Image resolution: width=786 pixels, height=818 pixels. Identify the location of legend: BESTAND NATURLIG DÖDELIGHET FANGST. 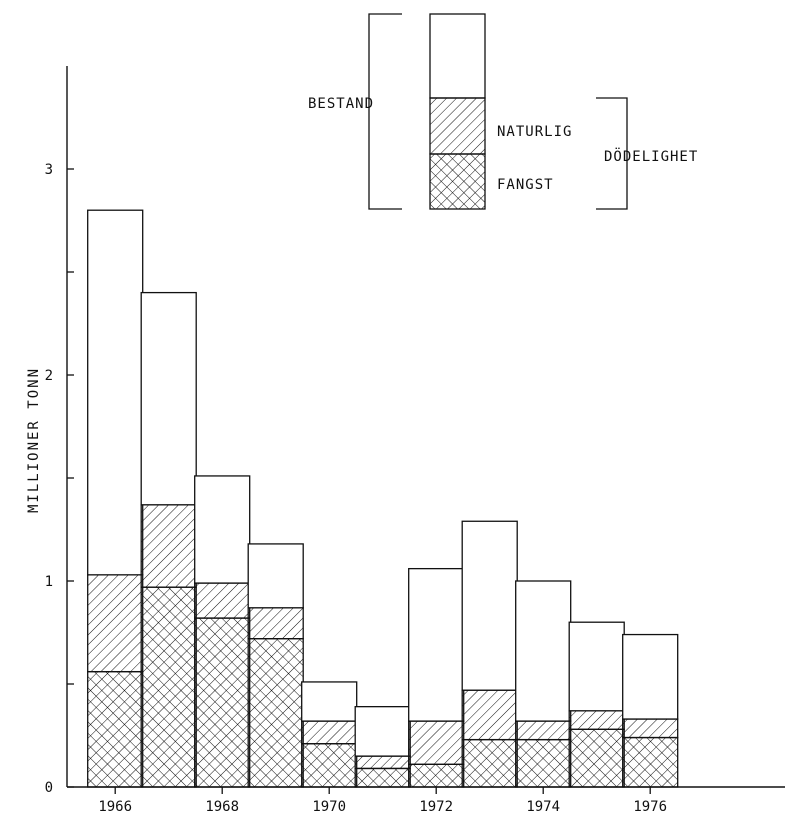
(503, 111).